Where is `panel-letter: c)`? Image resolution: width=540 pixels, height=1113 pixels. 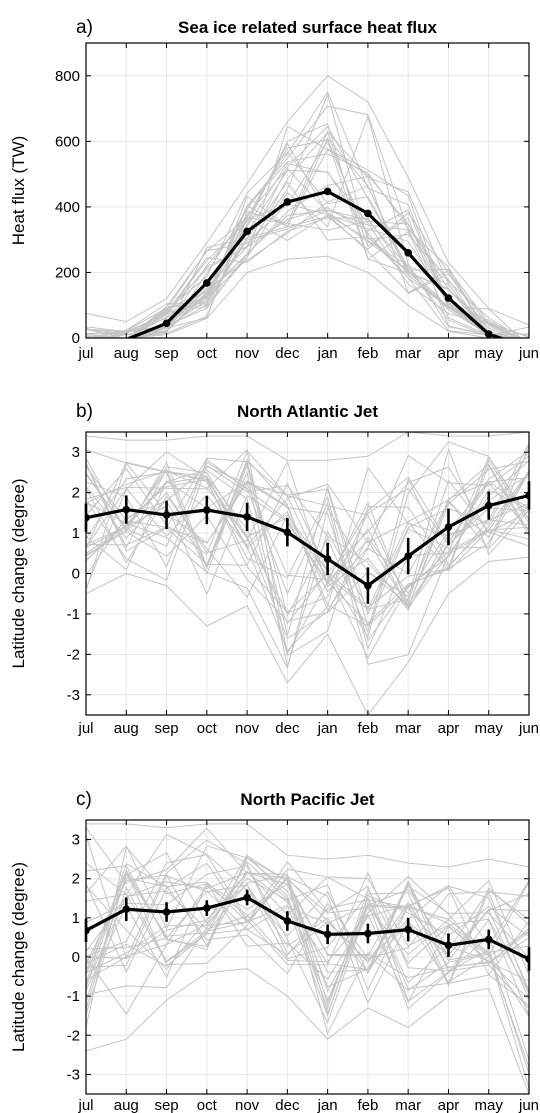
panel-letter: c) is located at coordinates (84, 799).